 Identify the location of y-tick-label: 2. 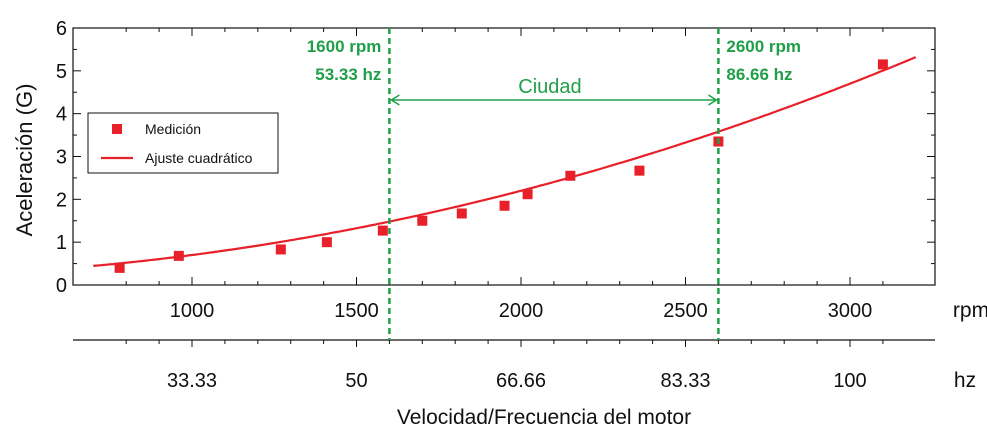
(61, 200).